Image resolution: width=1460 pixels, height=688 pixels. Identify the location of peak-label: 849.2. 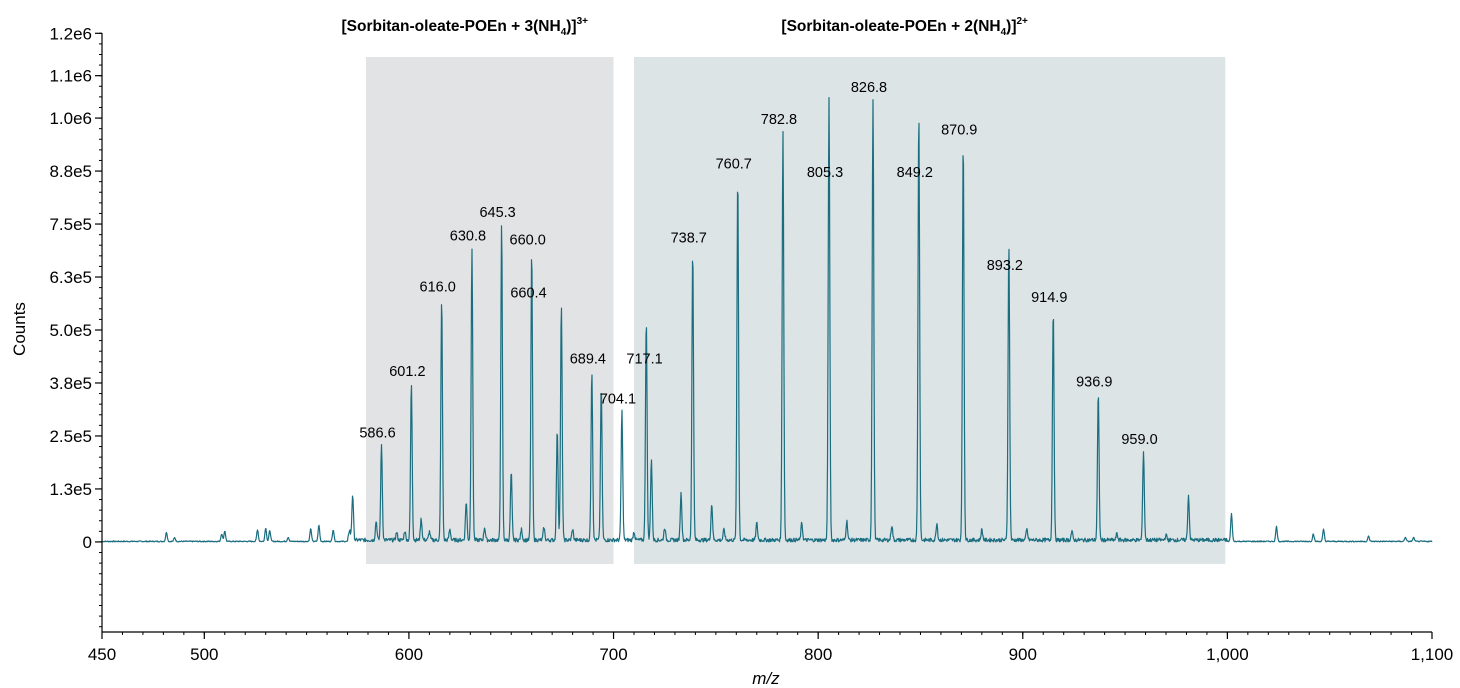
(915, 173).